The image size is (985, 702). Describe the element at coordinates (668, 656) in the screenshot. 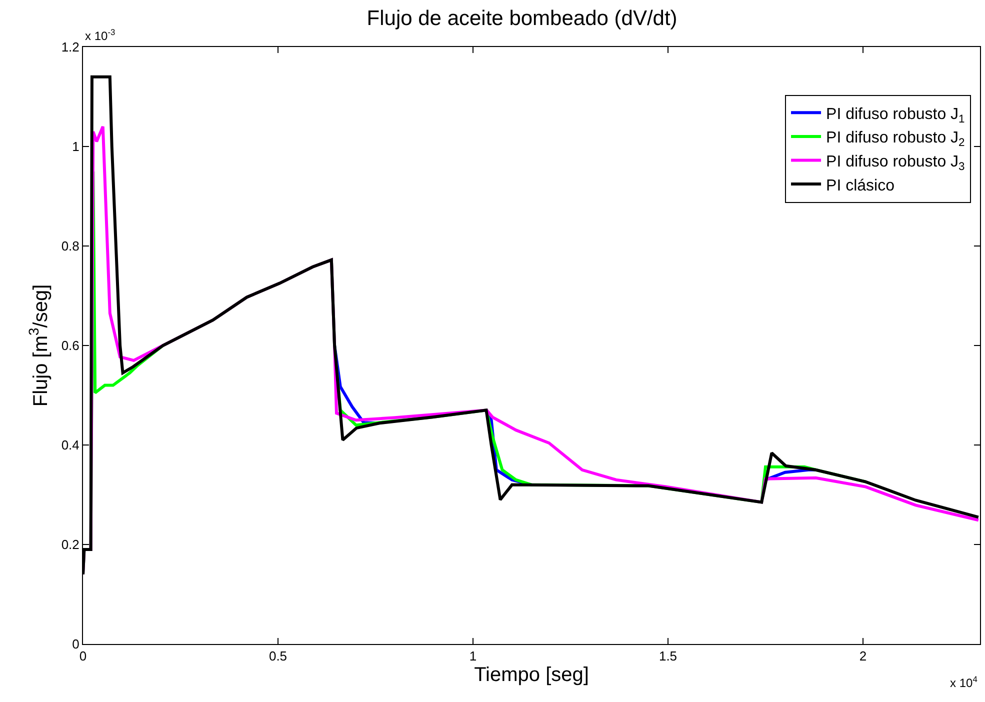

I see `x-tick-label: 1.5` at that location.